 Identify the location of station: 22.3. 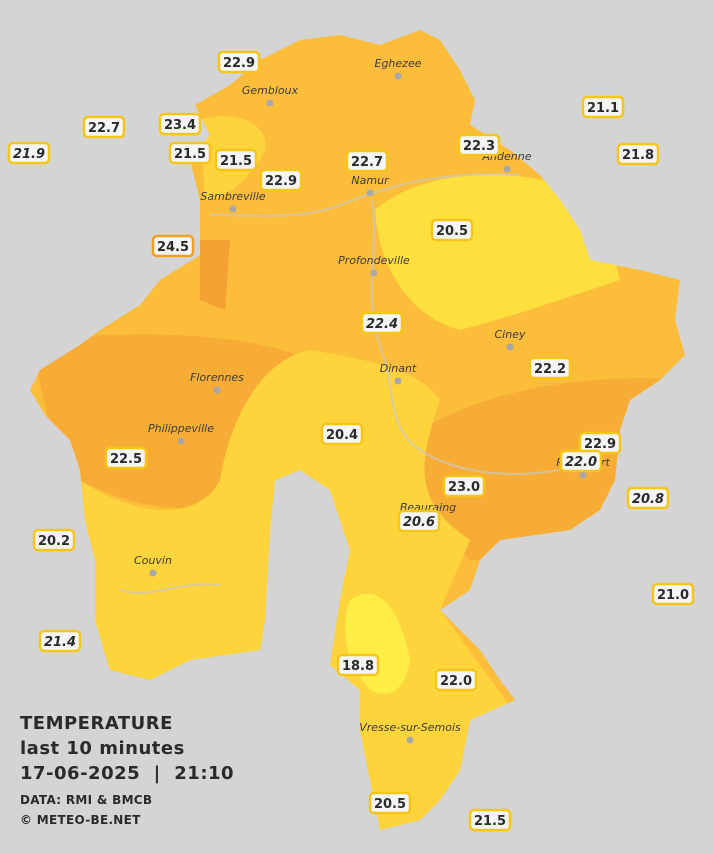
(479, 145).